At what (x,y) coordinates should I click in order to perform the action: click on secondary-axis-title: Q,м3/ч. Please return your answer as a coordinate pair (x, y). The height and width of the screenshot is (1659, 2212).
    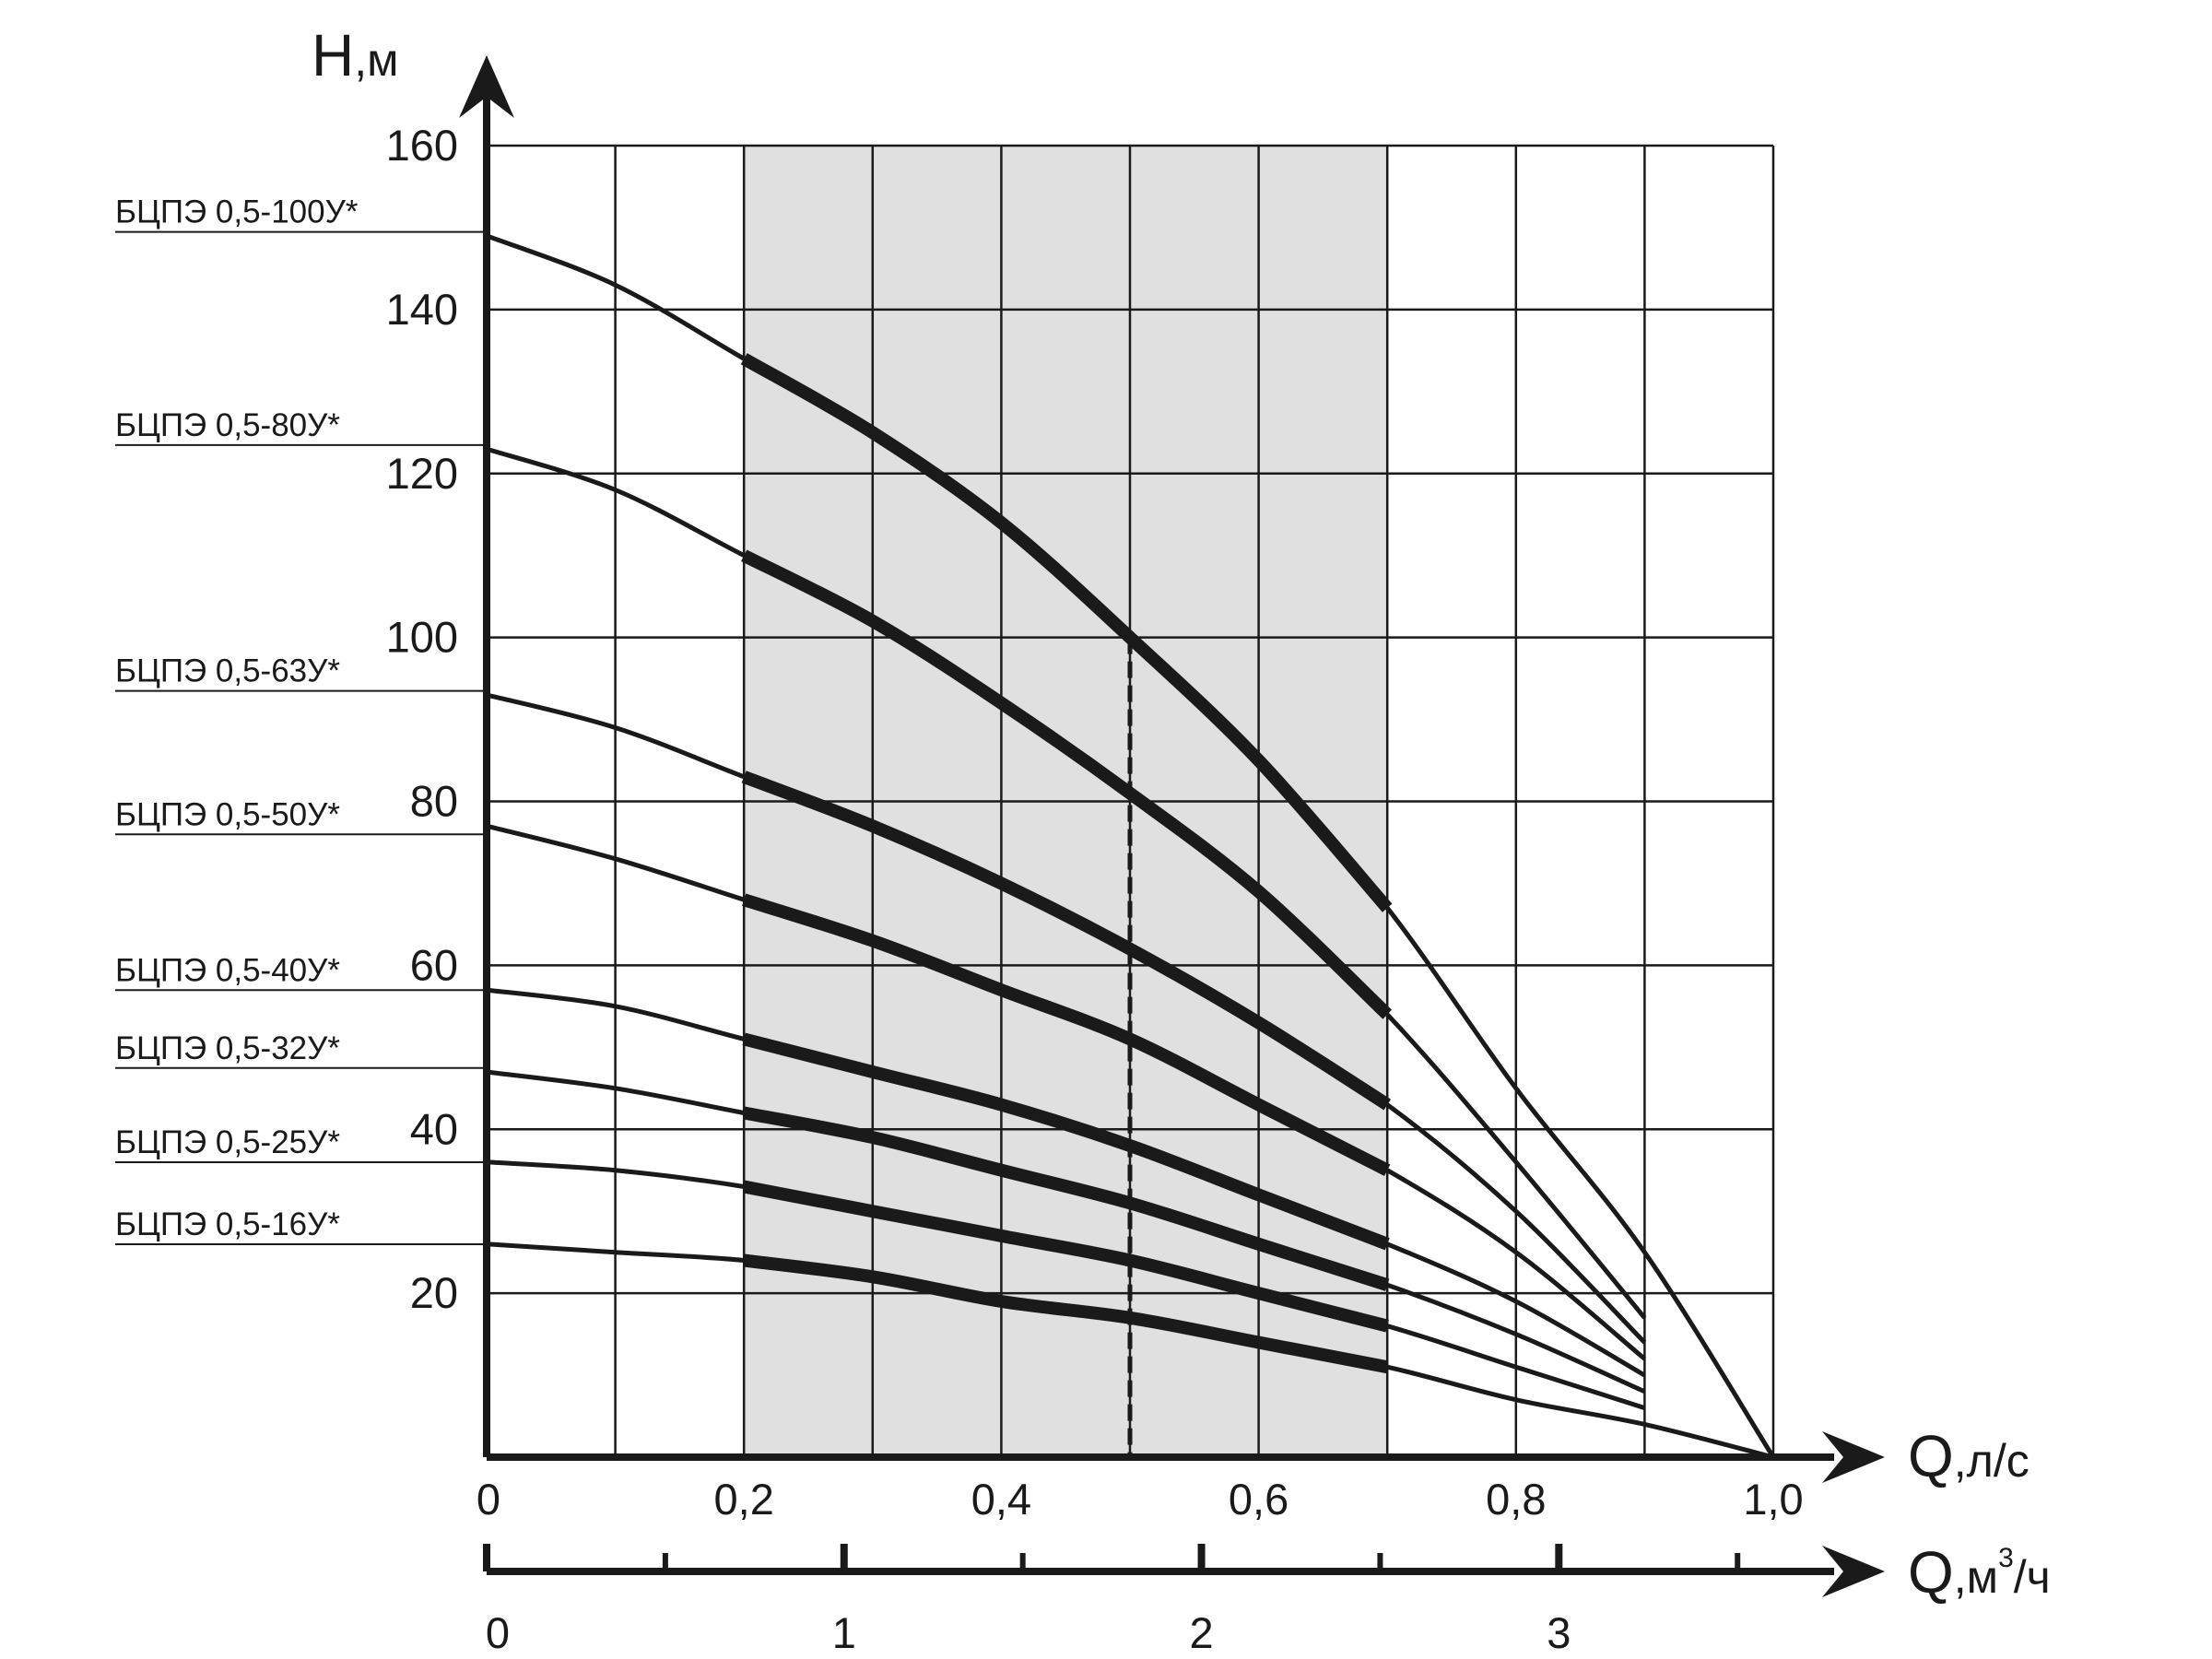
    Looking at the image, I should click on (1979, 1572).